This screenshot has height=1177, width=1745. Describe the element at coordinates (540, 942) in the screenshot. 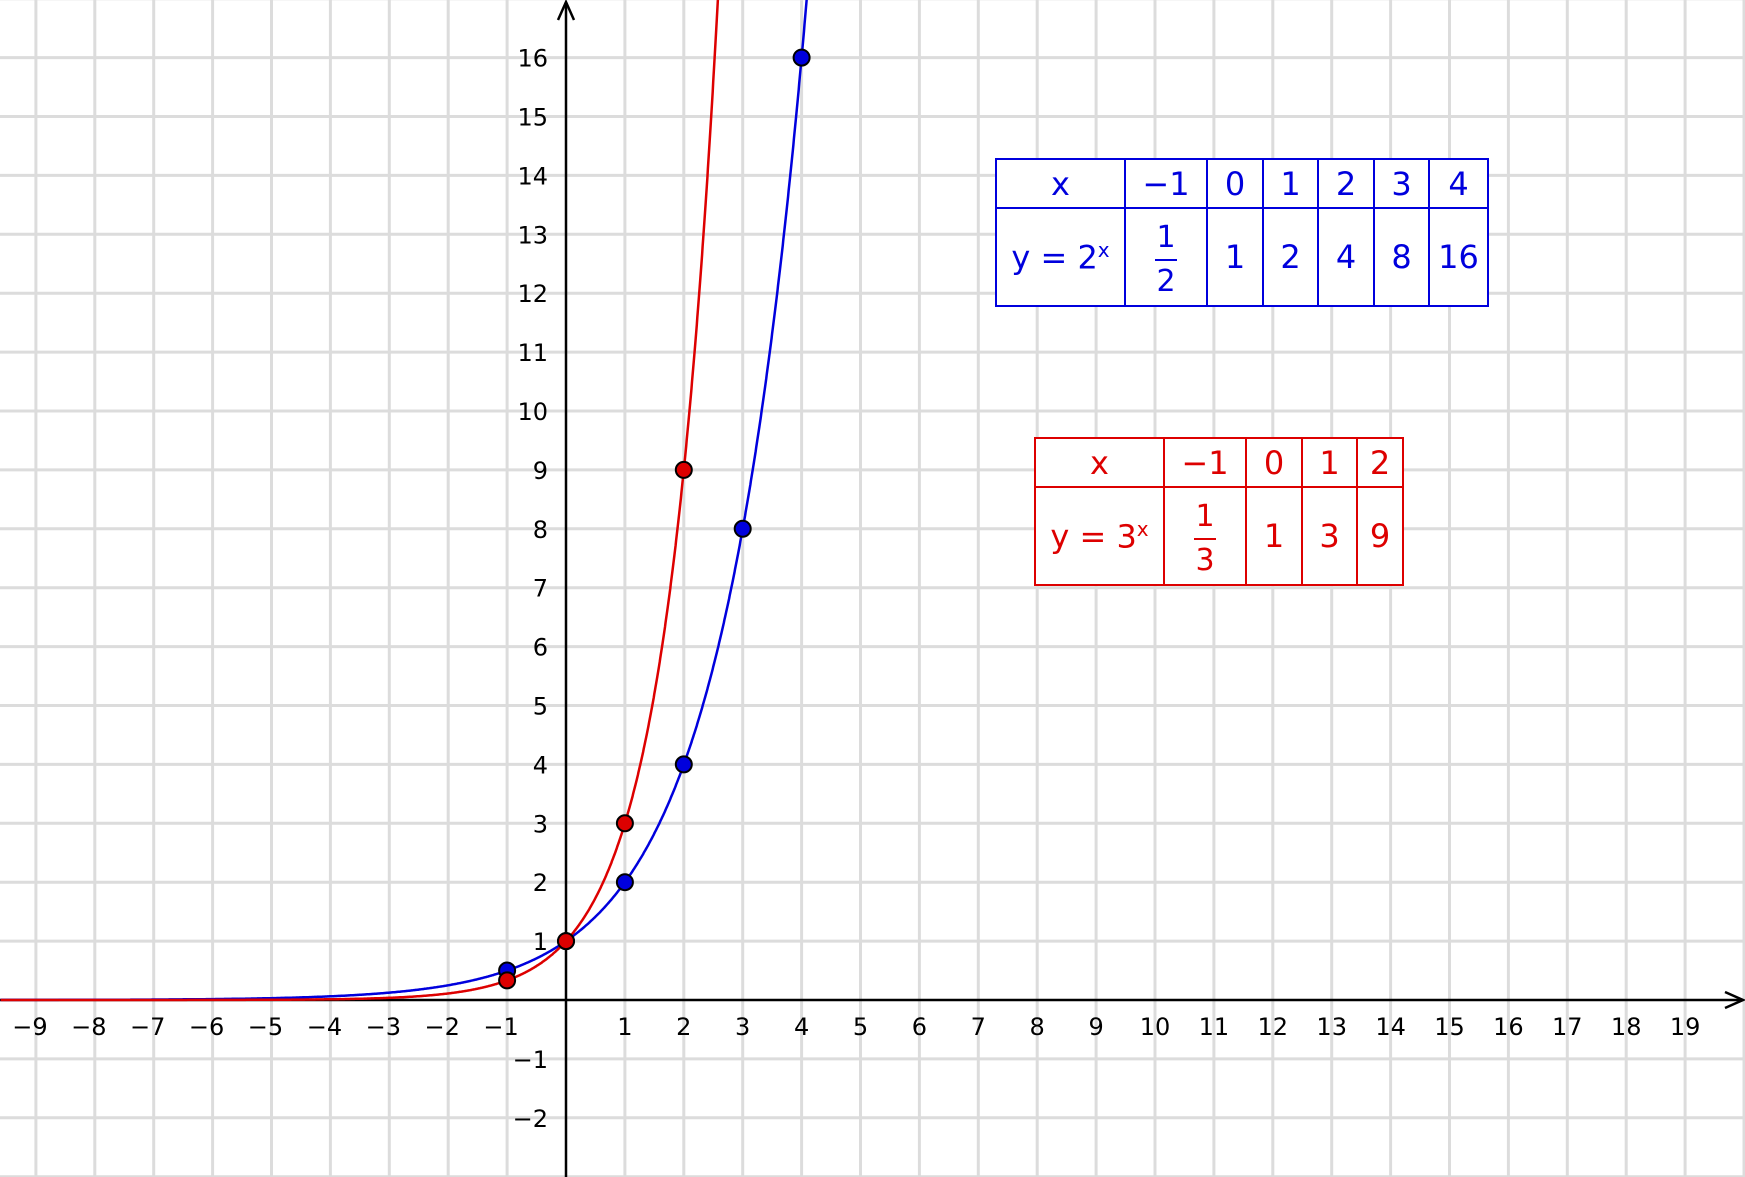

I see `y-tick-label: 1` at that location.